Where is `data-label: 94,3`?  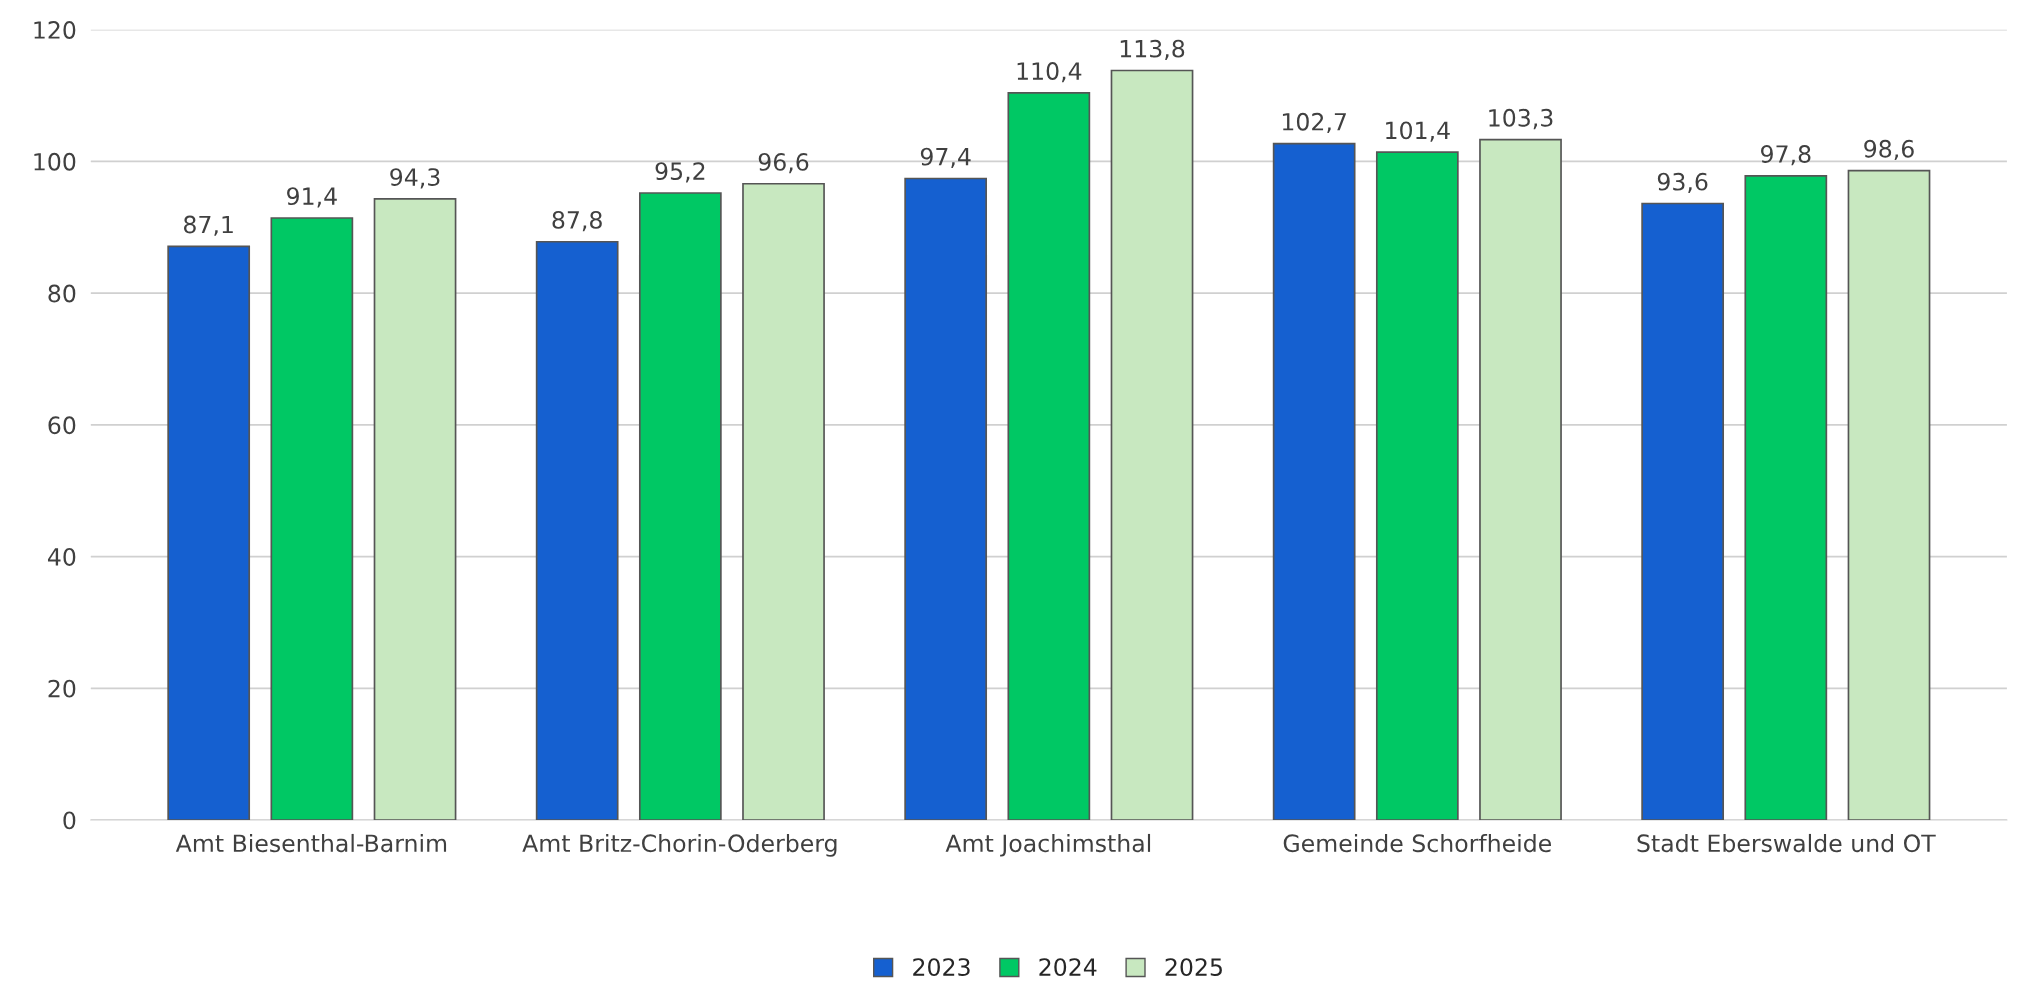 data-label: 94,3 is located at coordinates (415, 178).